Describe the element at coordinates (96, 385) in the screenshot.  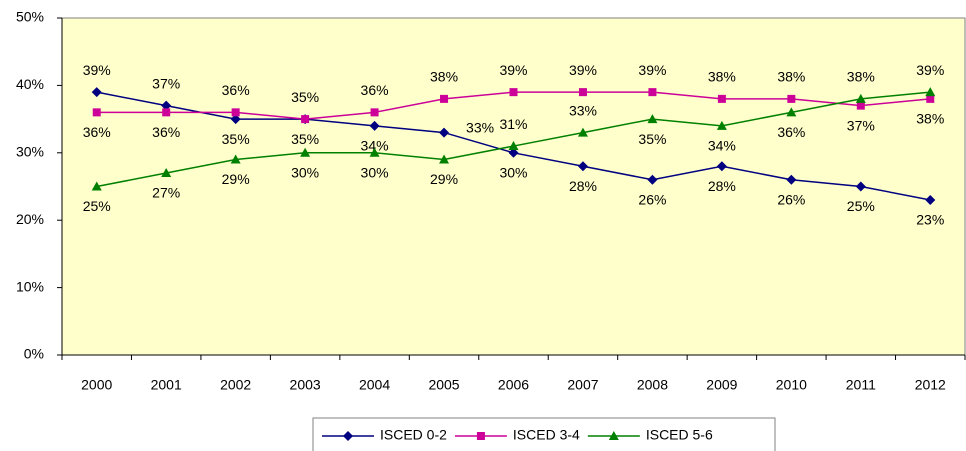
I see `x-tick-label: 2000` at that location.